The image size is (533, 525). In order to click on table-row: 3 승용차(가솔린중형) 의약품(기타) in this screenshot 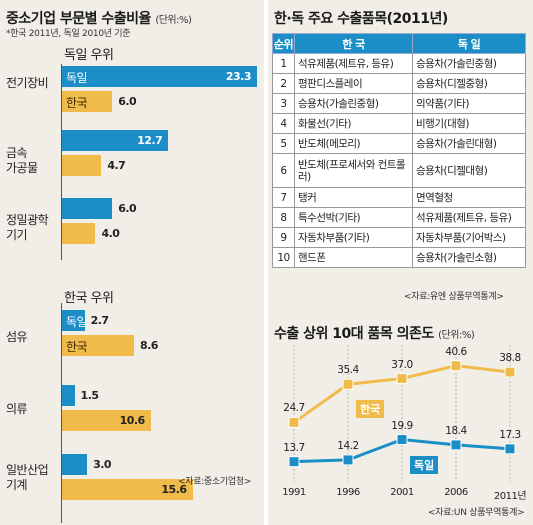, I will do `click(399, 103)`.